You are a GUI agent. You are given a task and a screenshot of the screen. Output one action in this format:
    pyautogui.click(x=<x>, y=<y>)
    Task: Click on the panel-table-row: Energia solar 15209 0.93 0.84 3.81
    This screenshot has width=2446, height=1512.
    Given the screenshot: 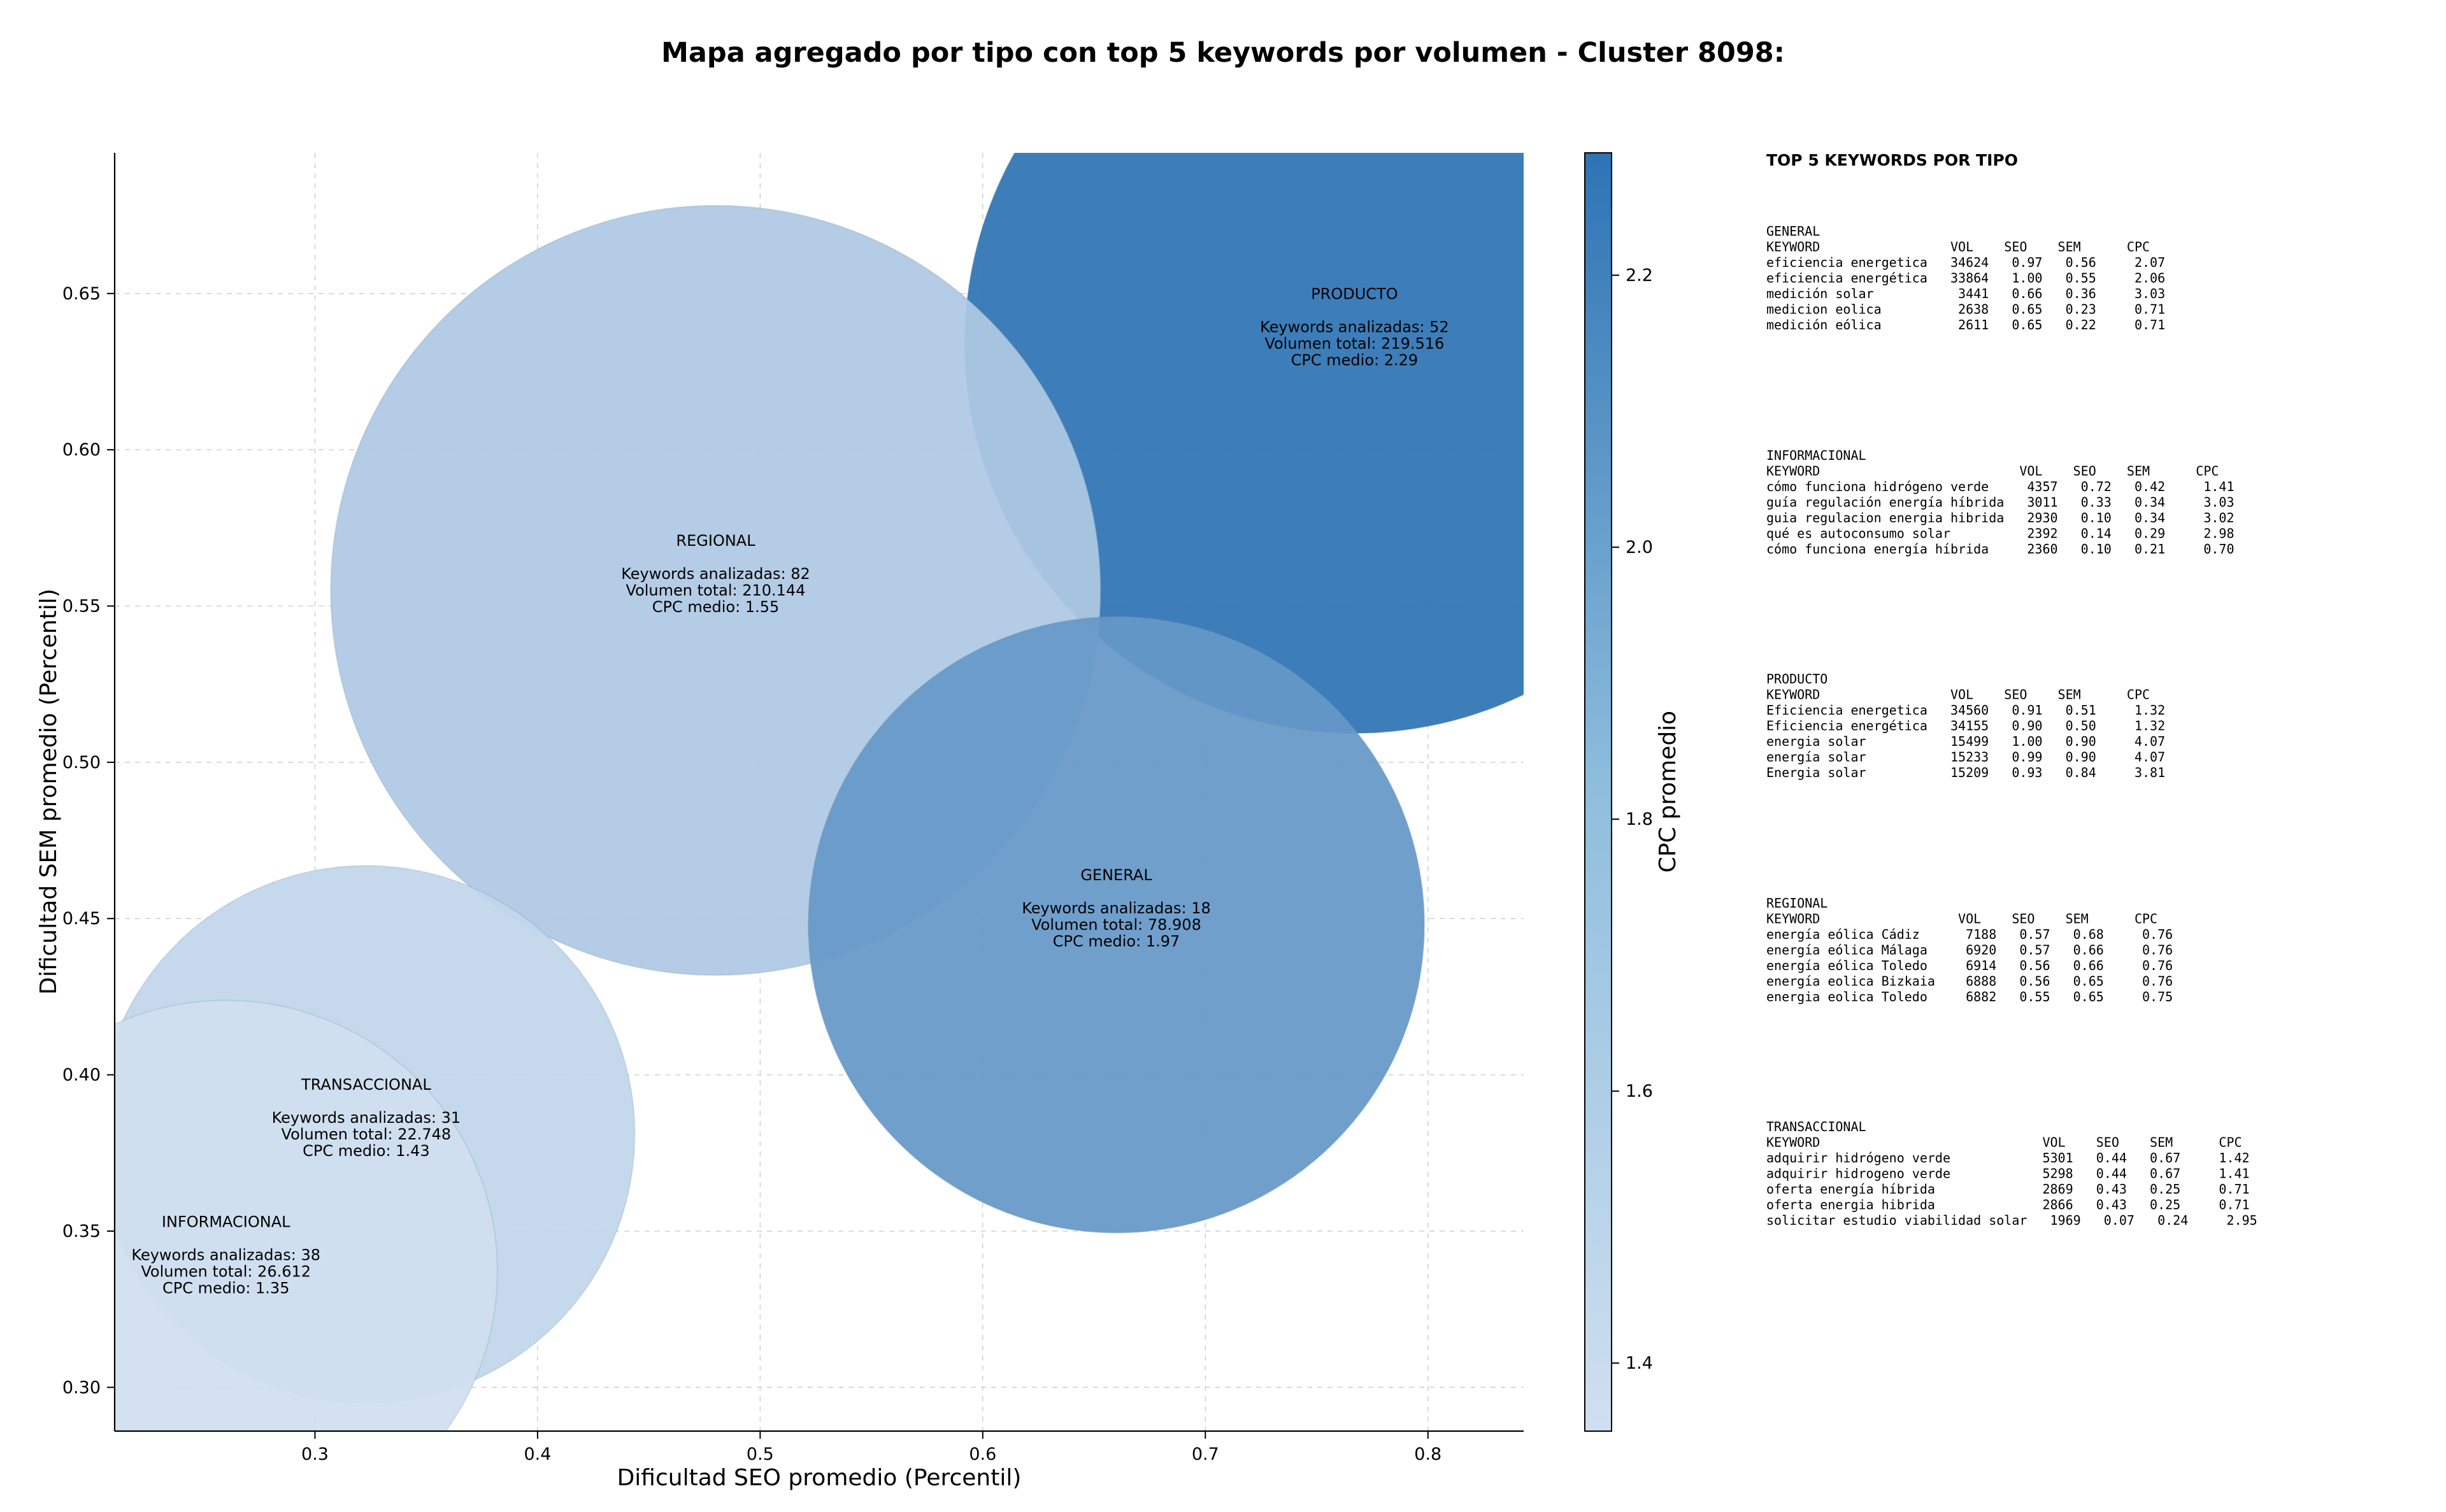 What is the action you would take?
    pyautogui.click(x=1966, y=772)
    